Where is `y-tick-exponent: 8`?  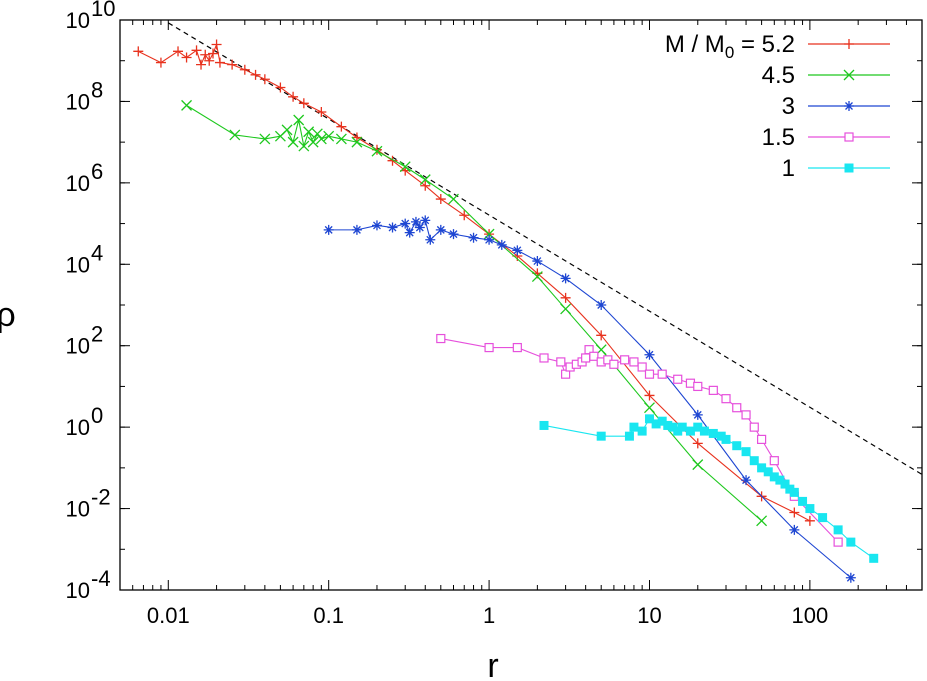 y-tick-exponent: 8 is located at coordinates (97, 89).